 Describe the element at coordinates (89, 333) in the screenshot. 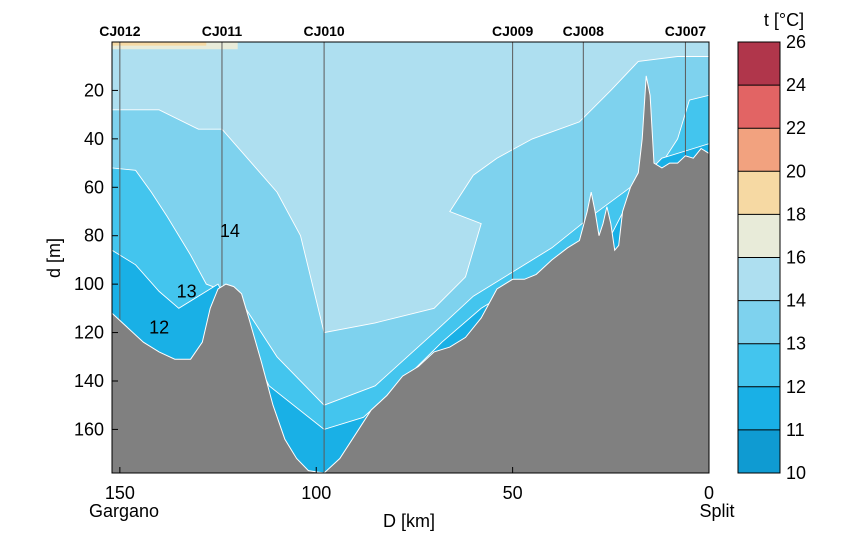

I see `y-tick-label: 120` at that location.